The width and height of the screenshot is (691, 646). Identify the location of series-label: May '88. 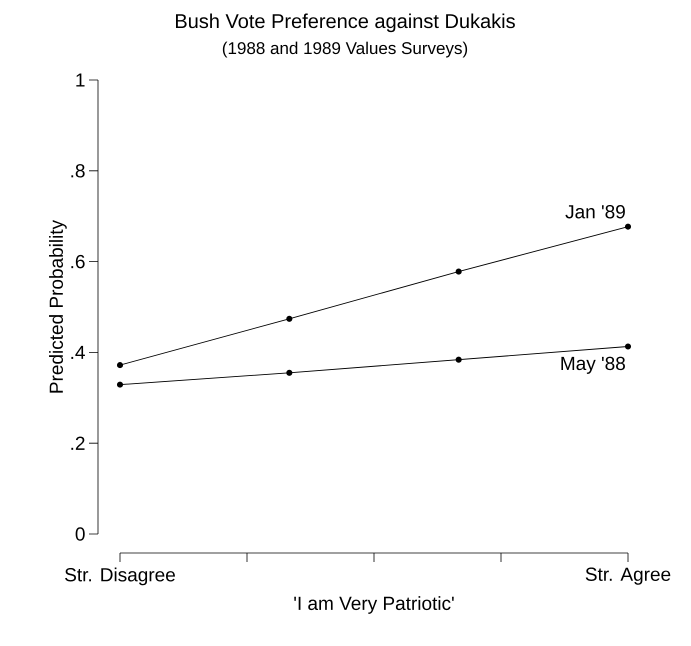
(593, 365).